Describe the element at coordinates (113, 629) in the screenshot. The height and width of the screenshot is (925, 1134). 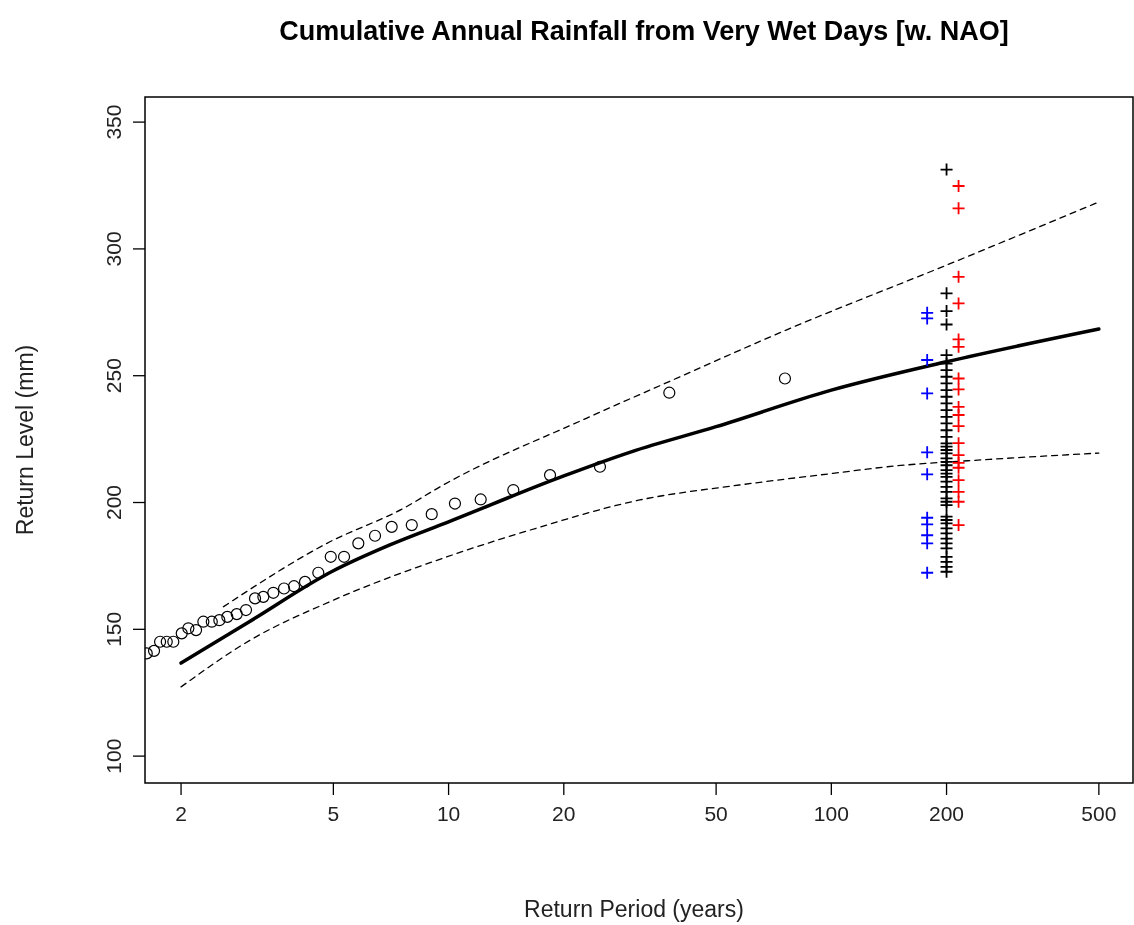
I see `y-tick-label: 150` at that location.